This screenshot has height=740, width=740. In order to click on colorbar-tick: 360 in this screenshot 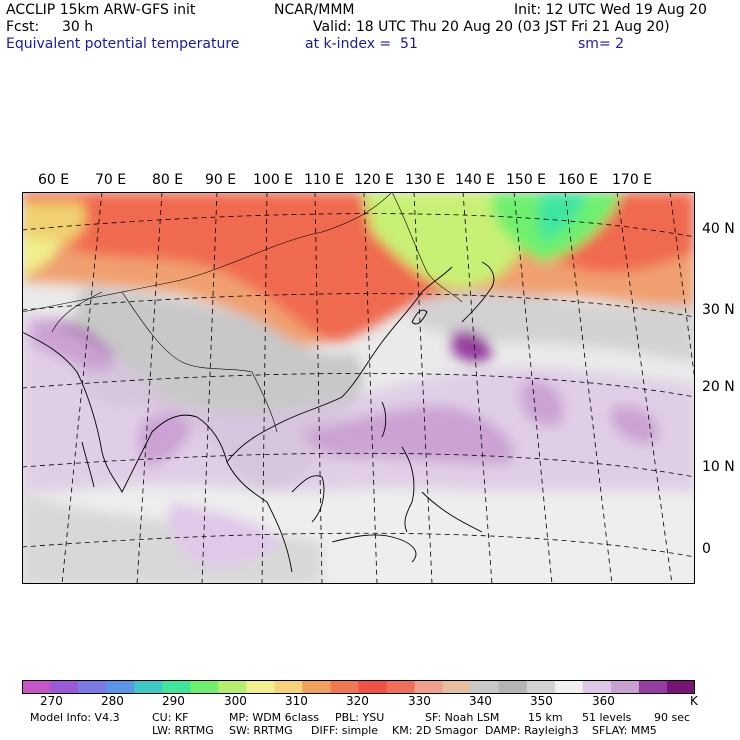, I will do `click(603, 701)`.